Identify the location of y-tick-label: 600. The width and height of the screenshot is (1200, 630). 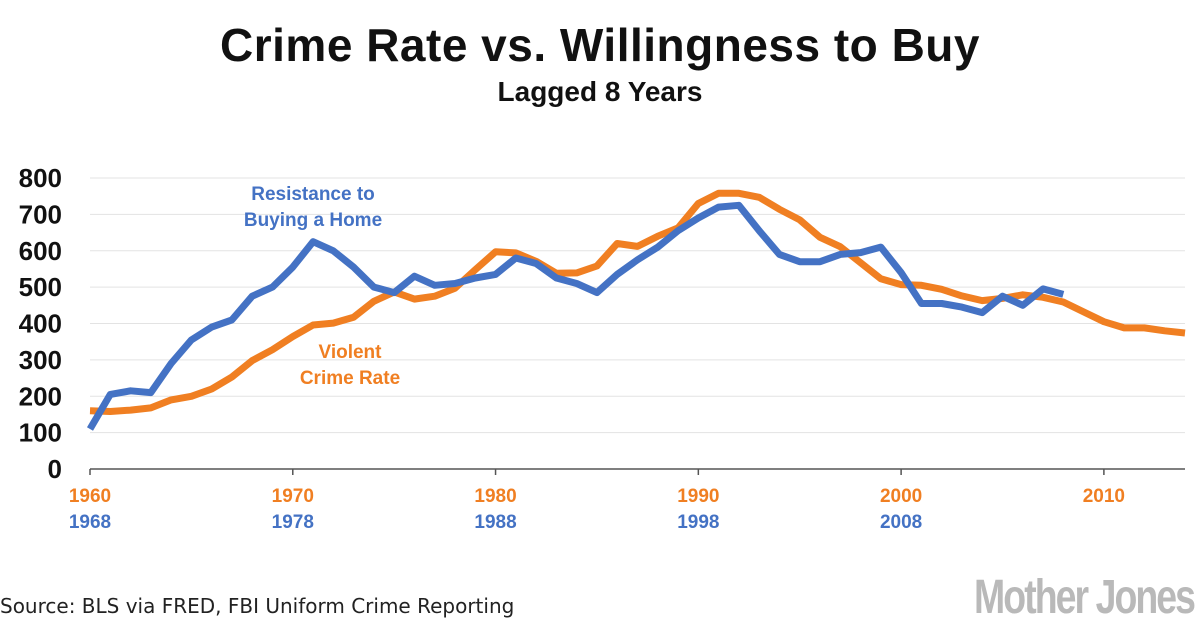
(40, 251).